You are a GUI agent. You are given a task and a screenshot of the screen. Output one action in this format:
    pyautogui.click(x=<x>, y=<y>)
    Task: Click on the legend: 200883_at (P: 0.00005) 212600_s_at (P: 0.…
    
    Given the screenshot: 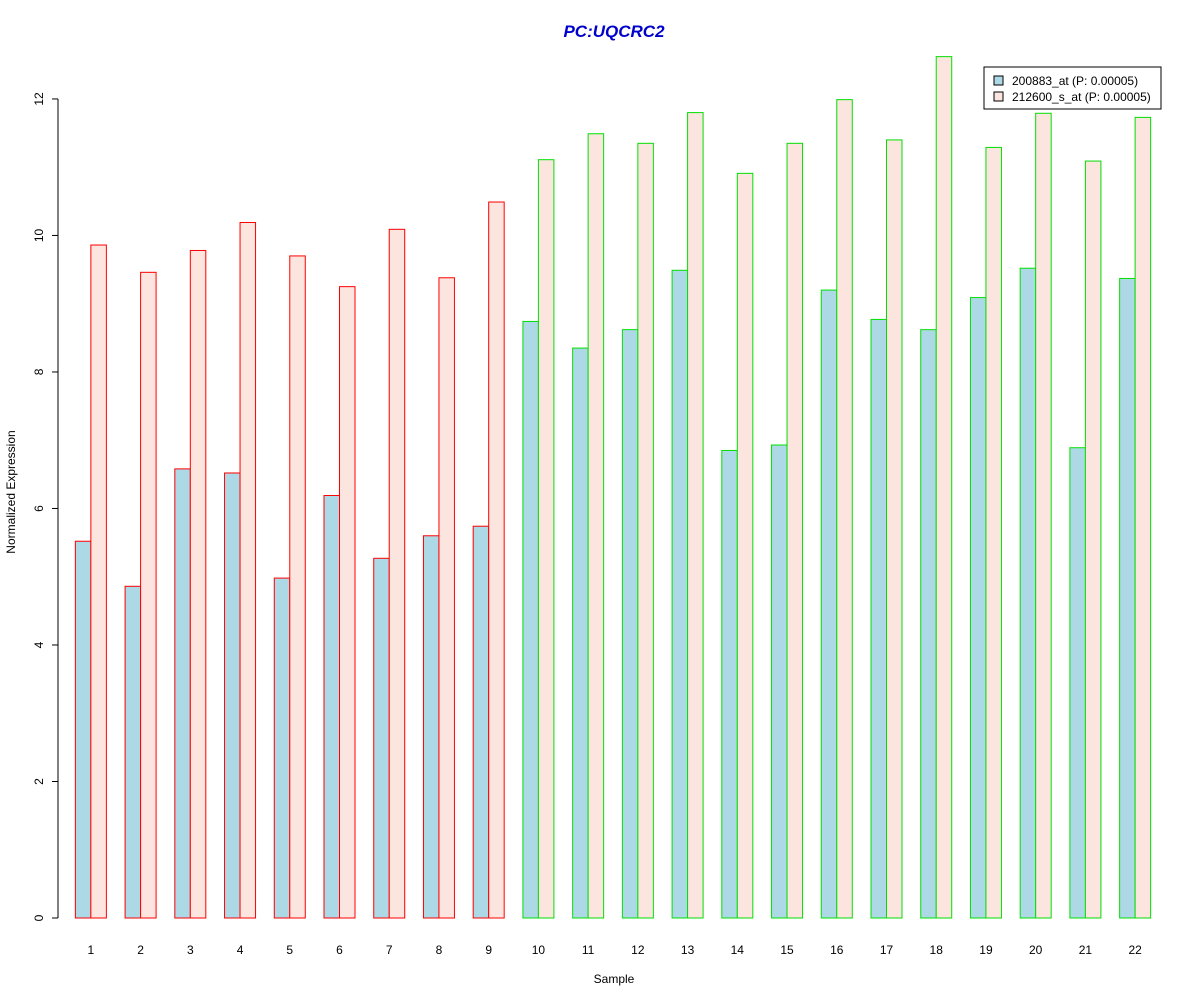 What is the action you would take?
    pyautogui.click(x=1072, y=88)
    